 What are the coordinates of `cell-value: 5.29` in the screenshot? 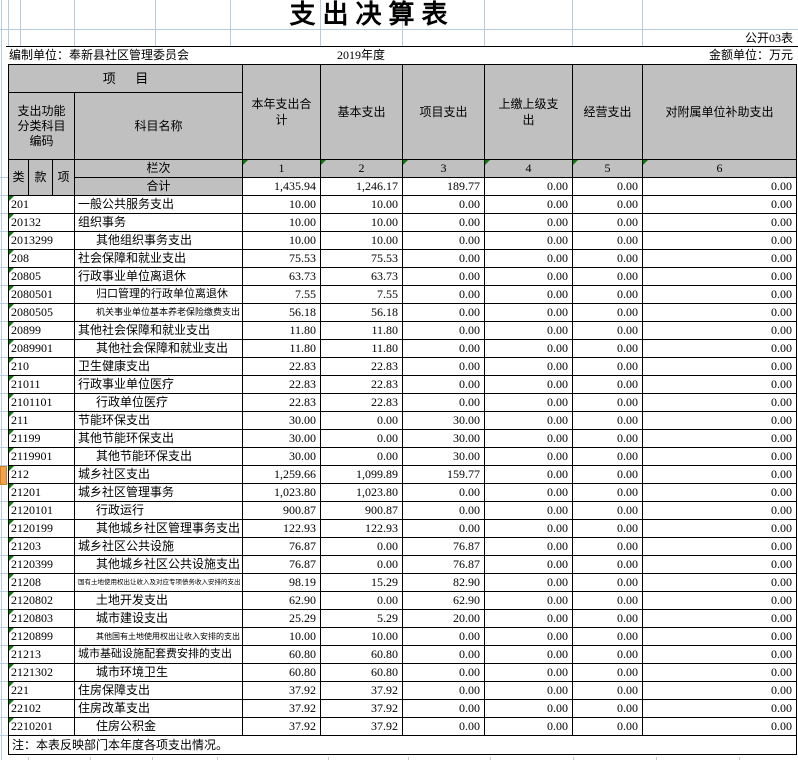 It's located at (362, 618).